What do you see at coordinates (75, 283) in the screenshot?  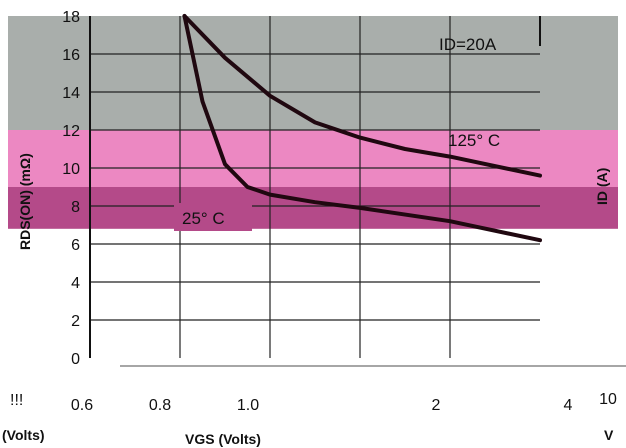 I see `y-tick-label-2: 4` at bounding box center [75, 283].